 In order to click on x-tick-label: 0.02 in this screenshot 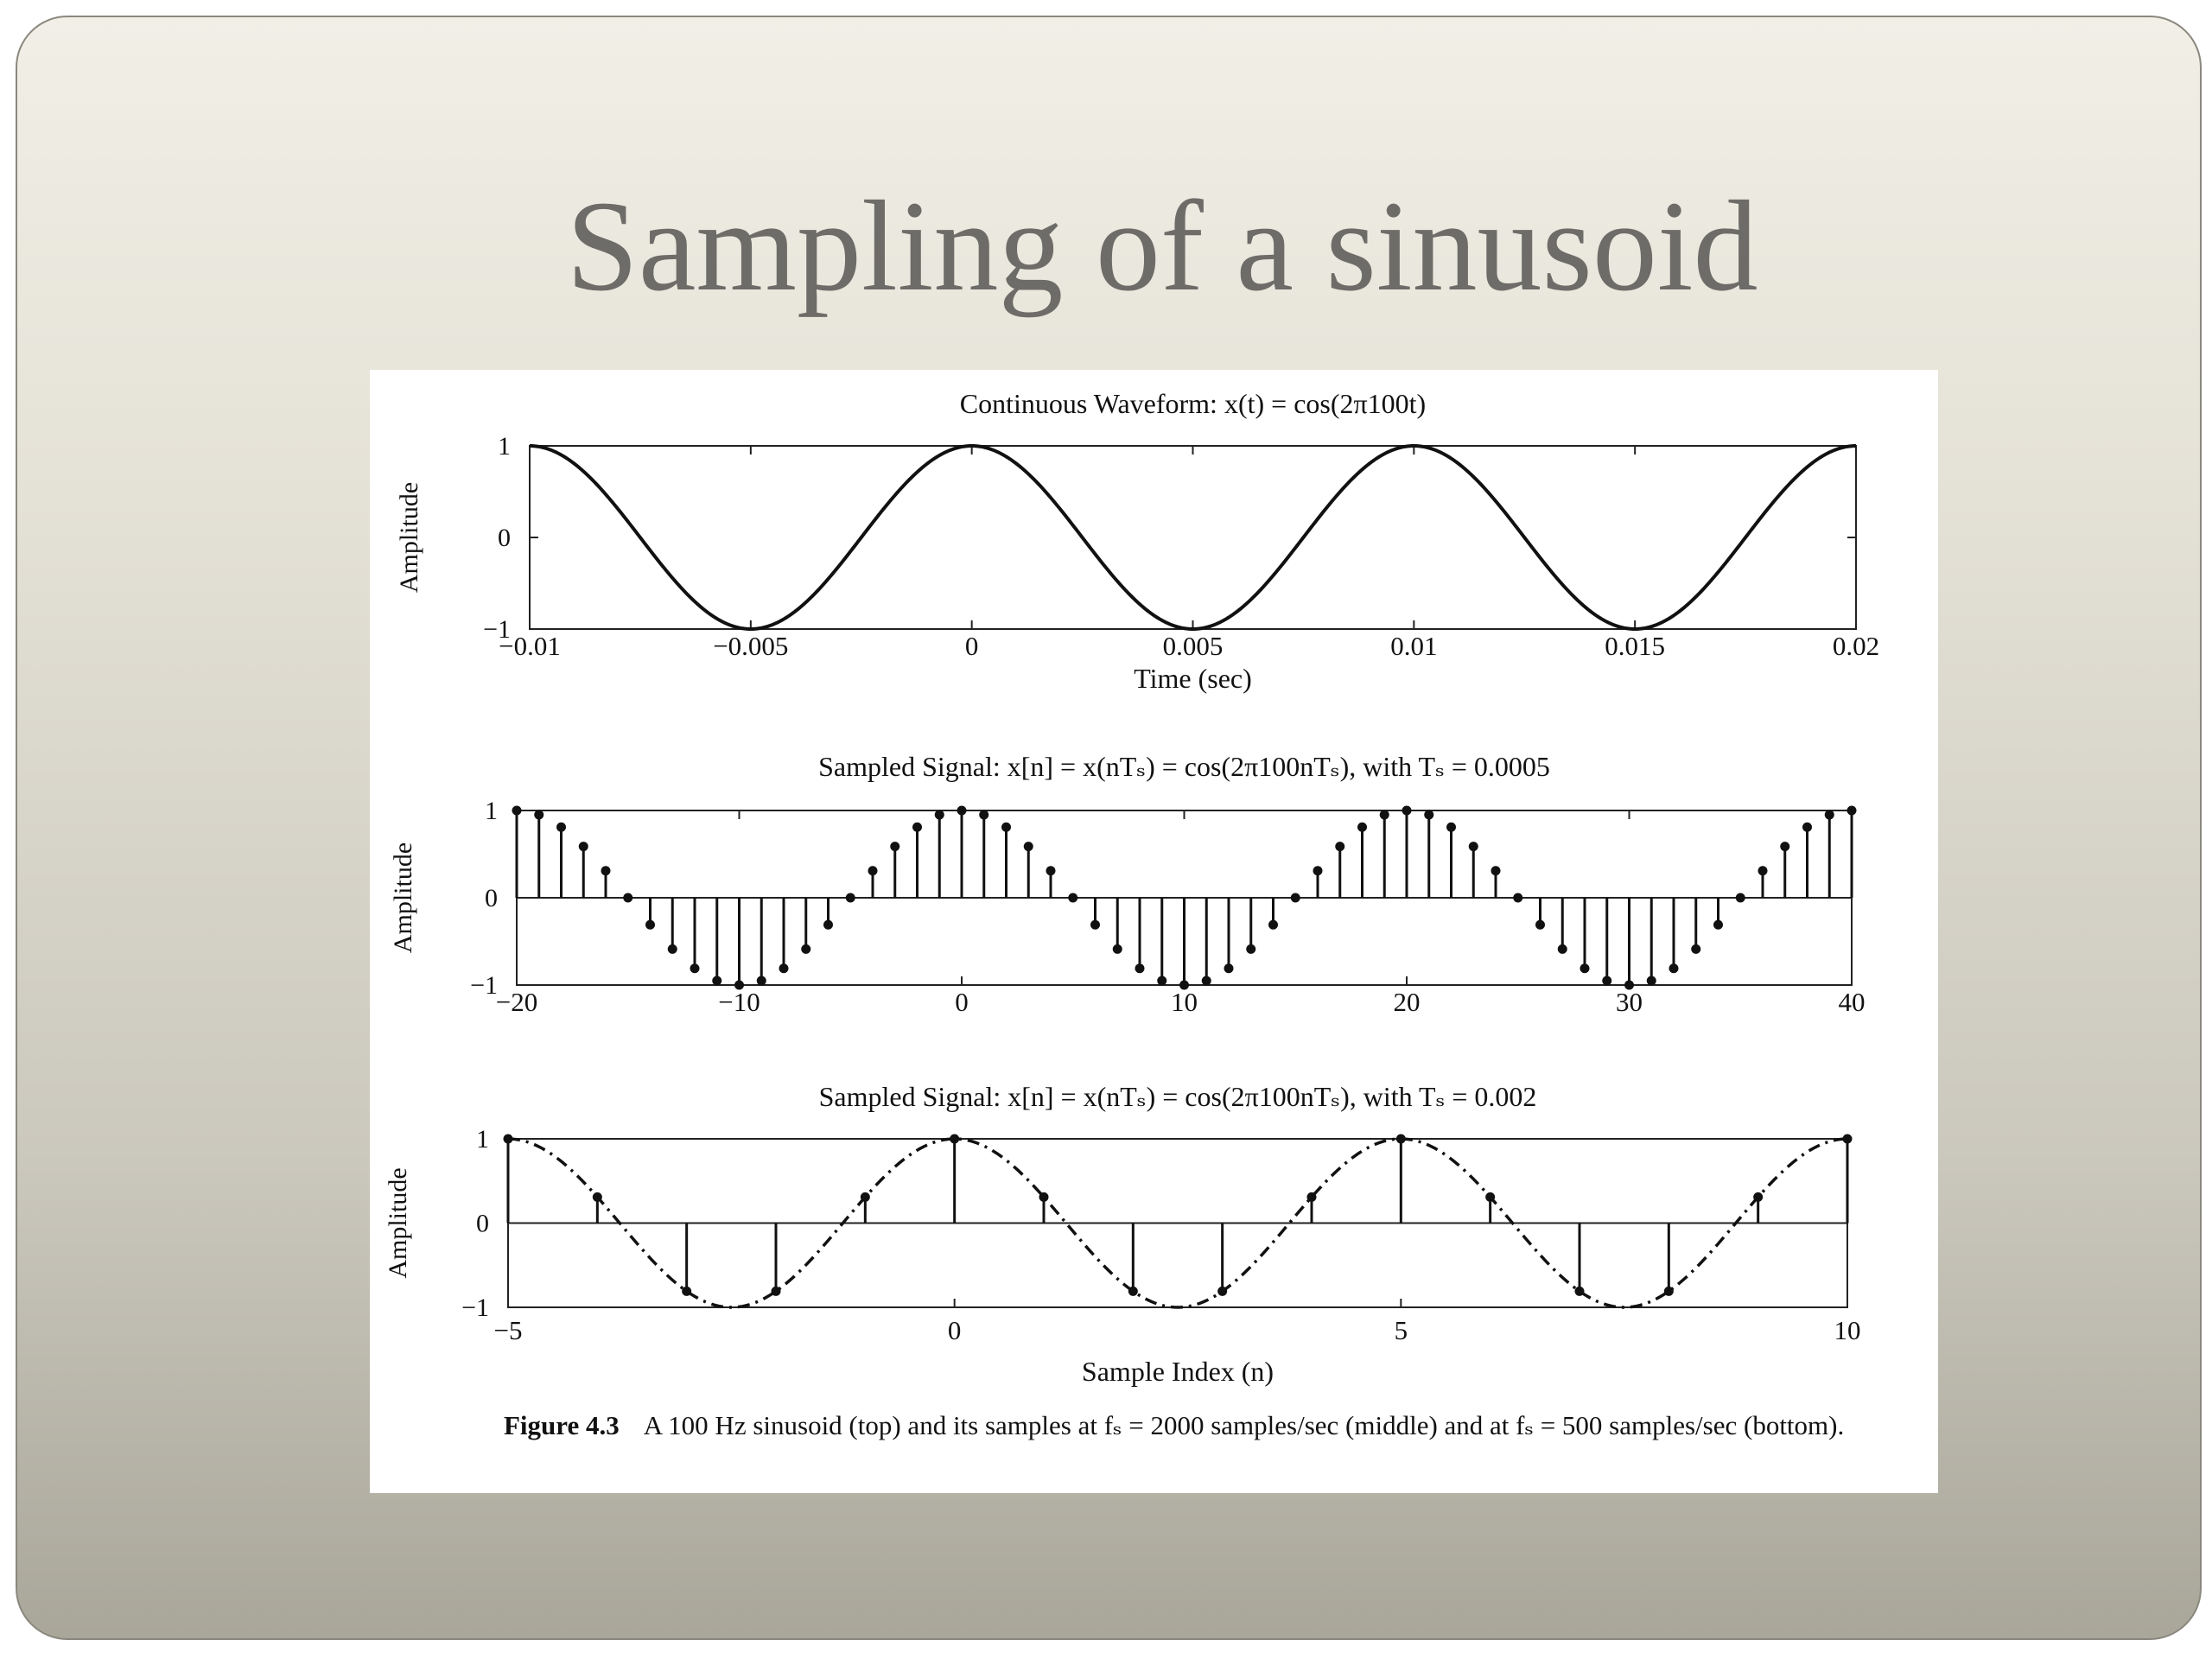, I will do `click(1856, 646)`.